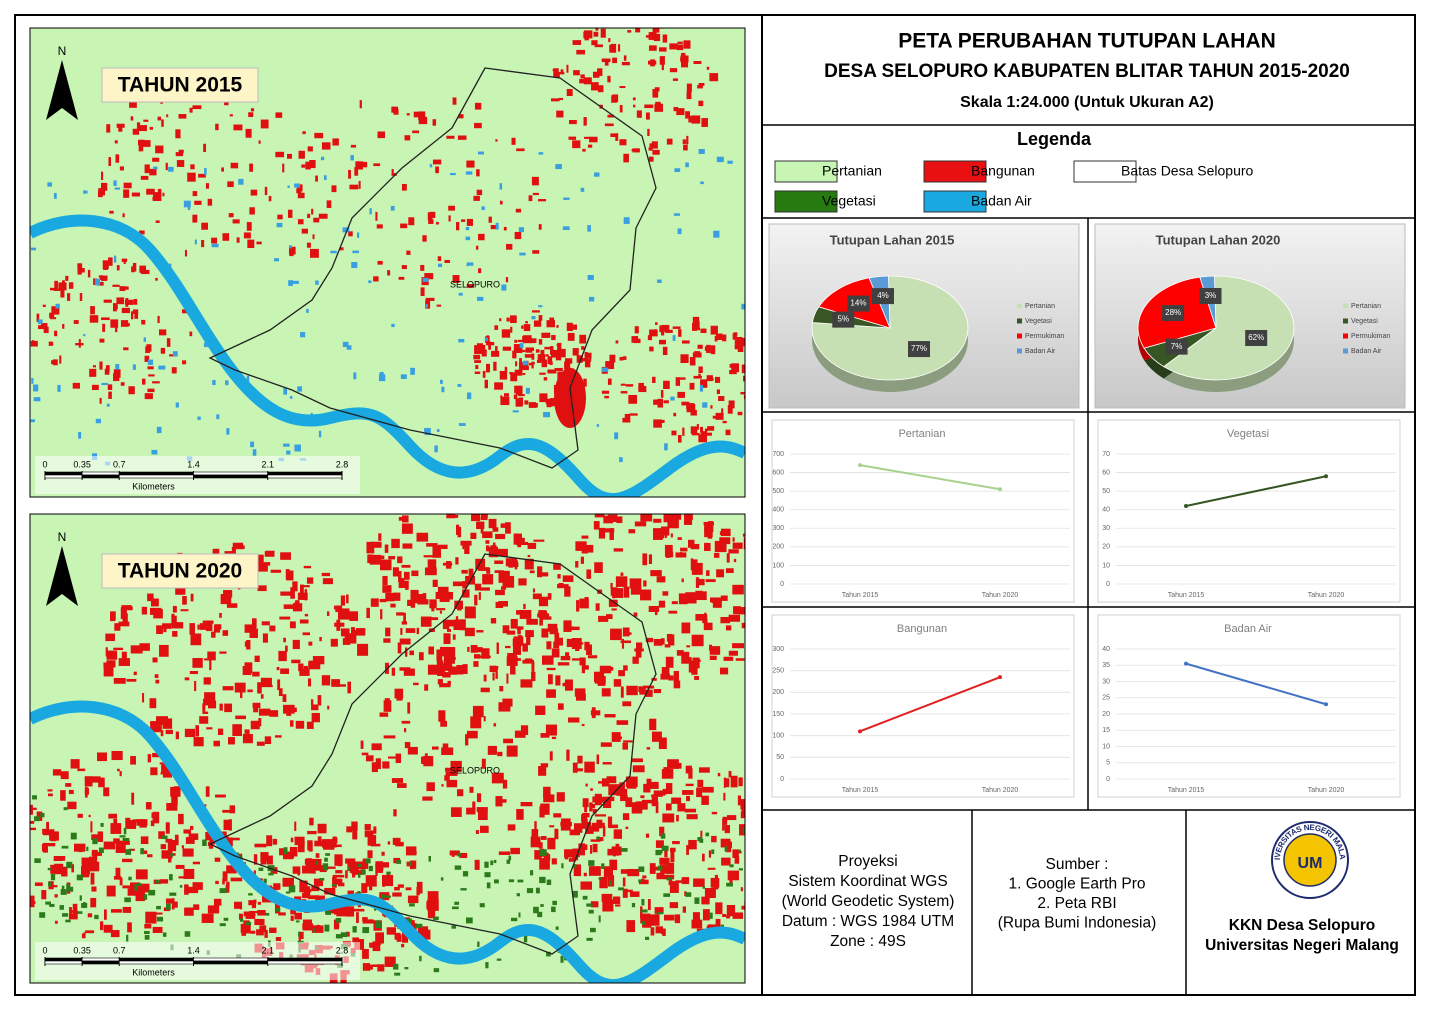  I want to click on north-letter: N, so click(62, 51).